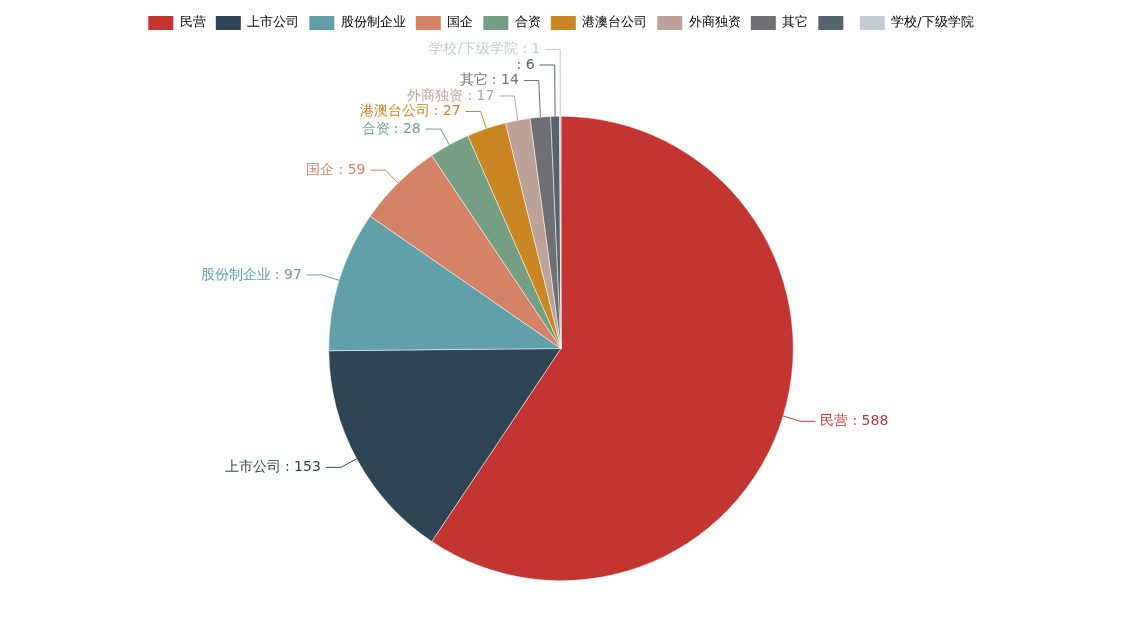 This screenshot has width=1122, height=621. Describe the element at coordinates (505, 79) in the screenshot. I see `data-label: : 14` at that location.